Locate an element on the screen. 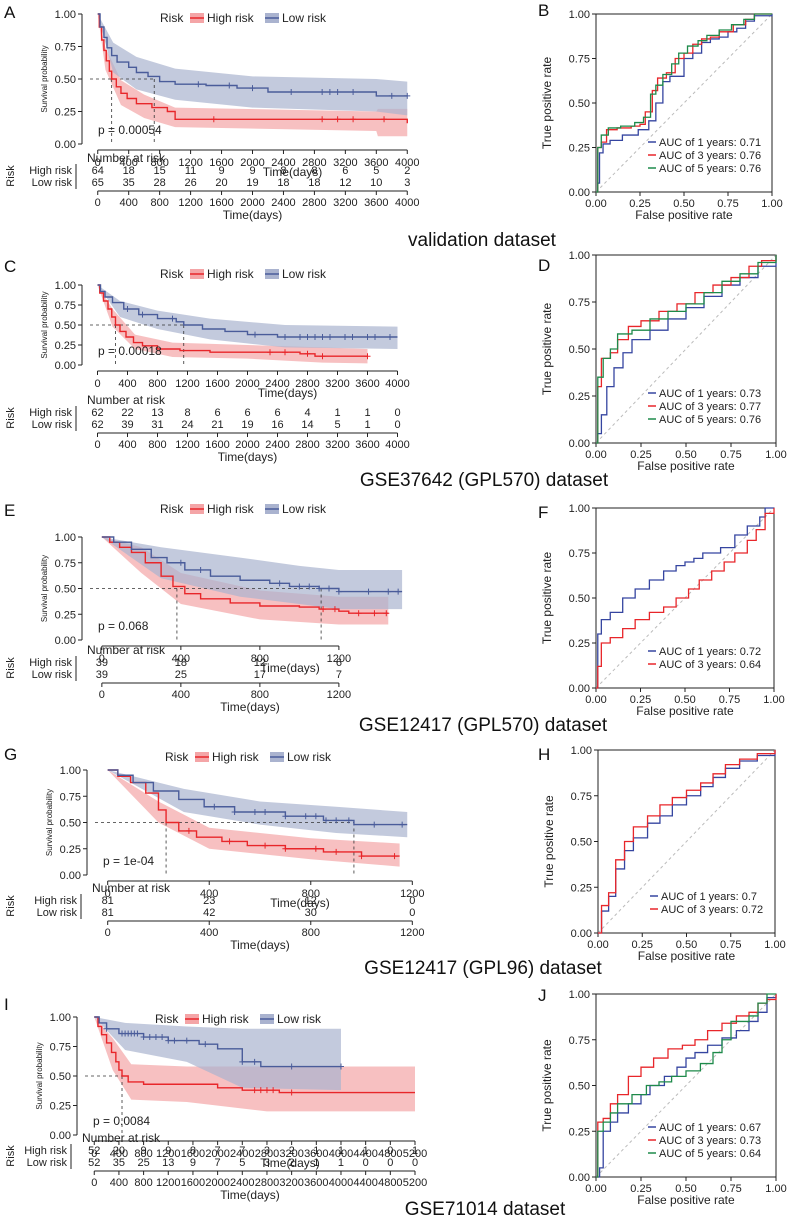 The image size is (792, 1222). risk-table-tick-label: 0 is located at coordinates (98, 203).